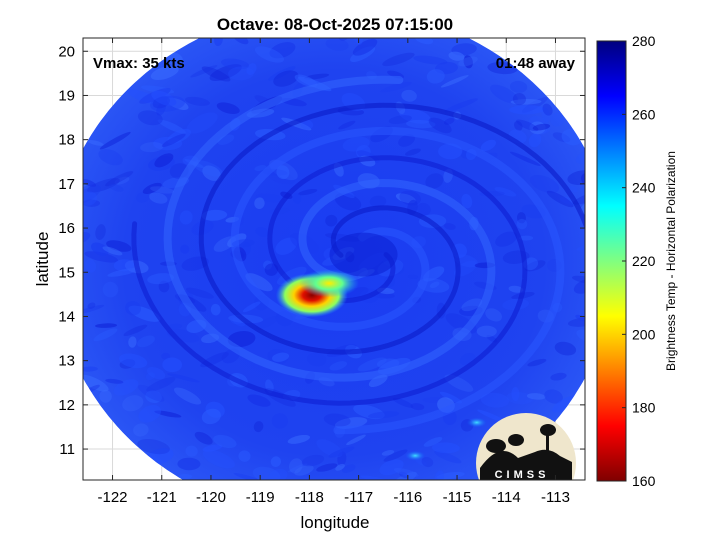 This screenshot has width=720, height=540. I want to click on logo-dish-icon, so click(516, 440).